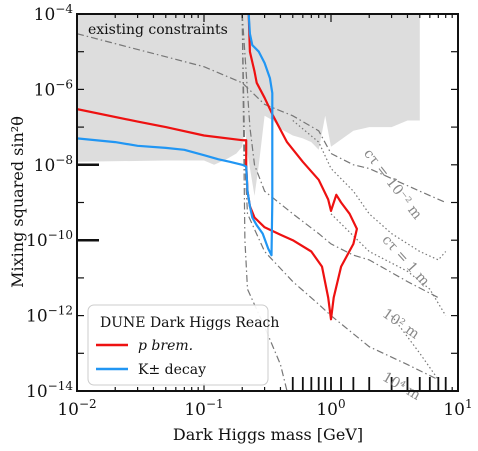 The image size is (478, 451). What do you see at coordinates (330, 408) in the screenshot?
I see `x-tick-label-2: 10⁰` at bounding box center [330, 408].